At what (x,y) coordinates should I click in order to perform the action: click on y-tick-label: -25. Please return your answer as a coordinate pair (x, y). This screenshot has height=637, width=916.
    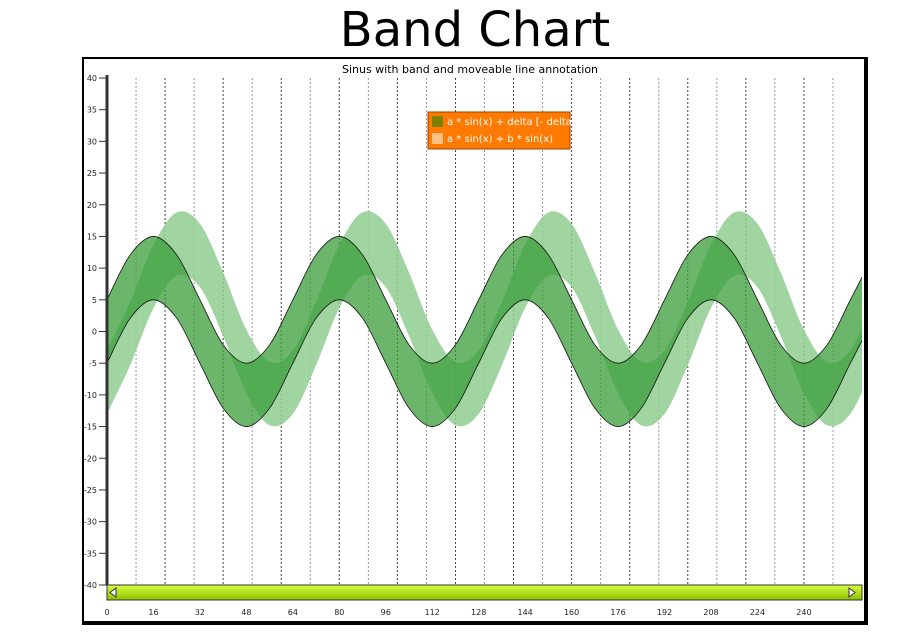
    Looking at the image, I should click on (90, 490).